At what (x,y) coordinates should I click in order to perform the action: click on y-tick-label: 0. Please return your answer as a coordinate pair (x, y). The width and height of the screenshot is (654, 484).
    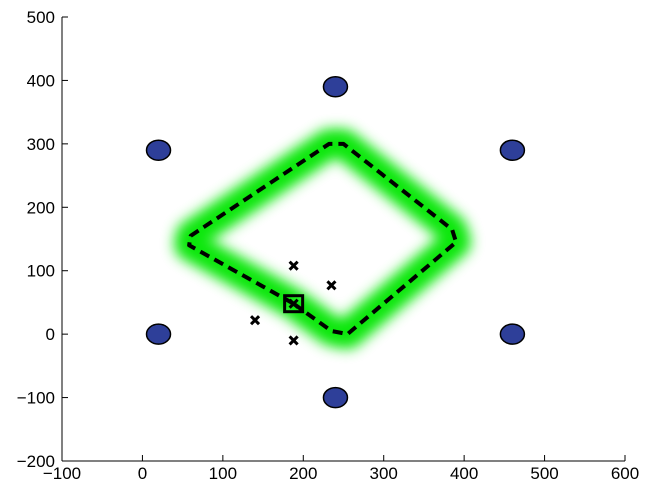
    Looking at the image, I should click on (50, 334).